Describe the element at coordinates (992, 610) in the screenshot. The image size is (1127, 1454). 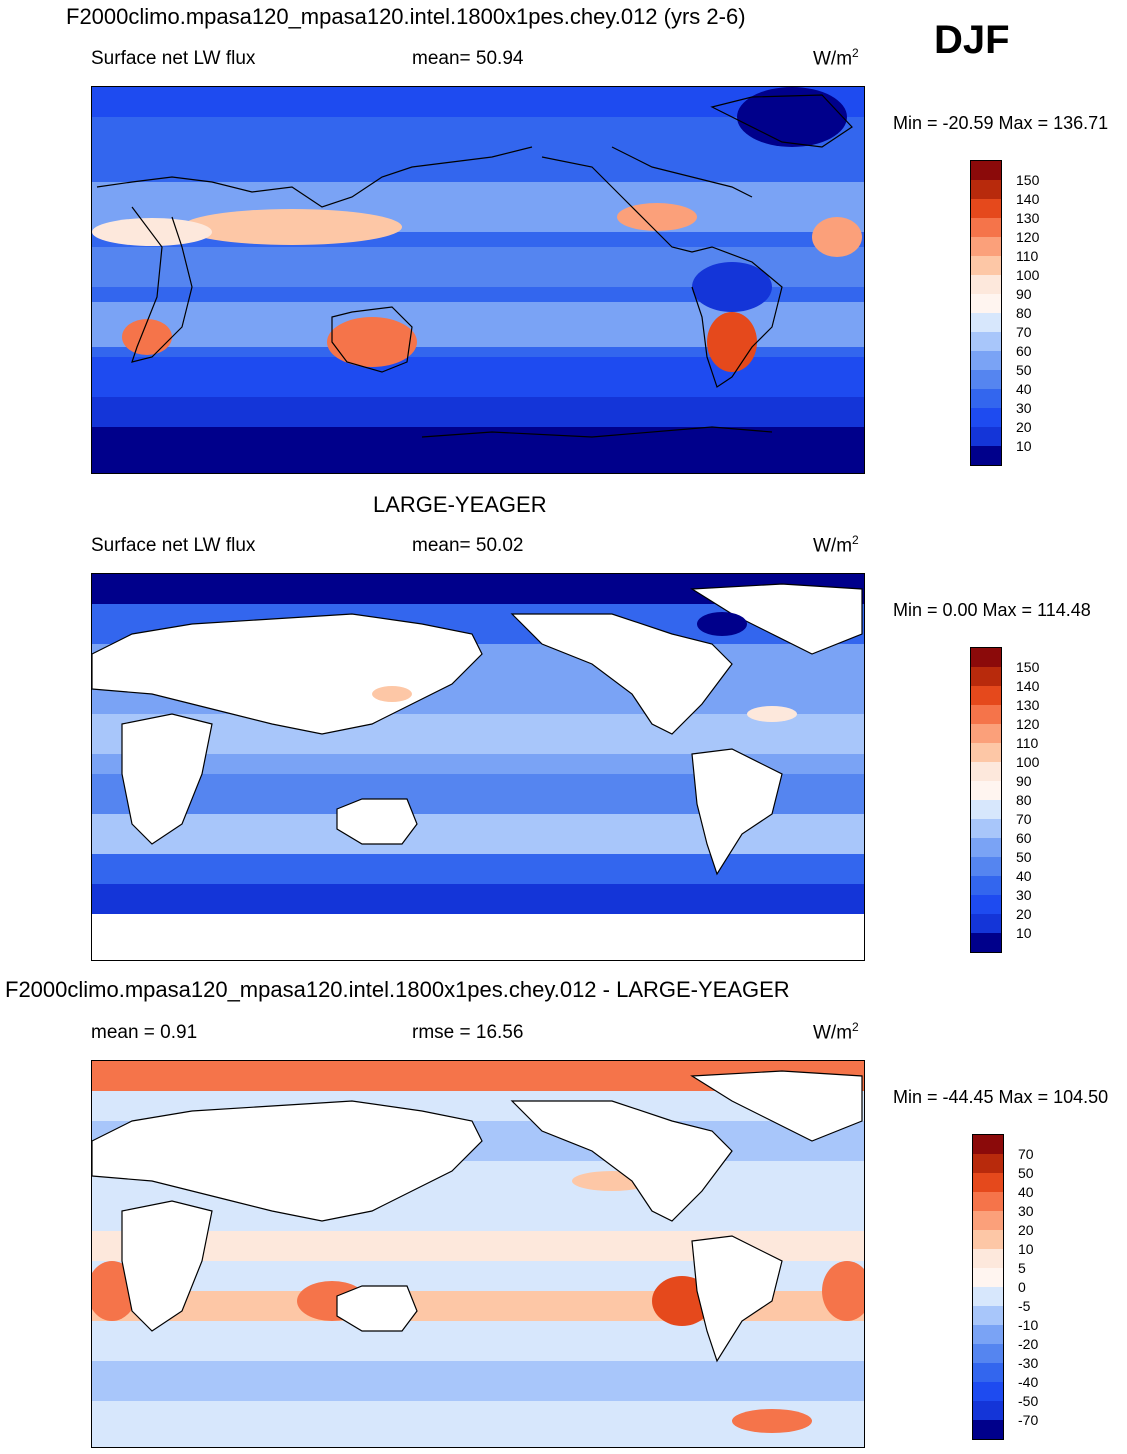
I see `panel2-minmax: Min = 0.00 Max = 114.48` at that location.